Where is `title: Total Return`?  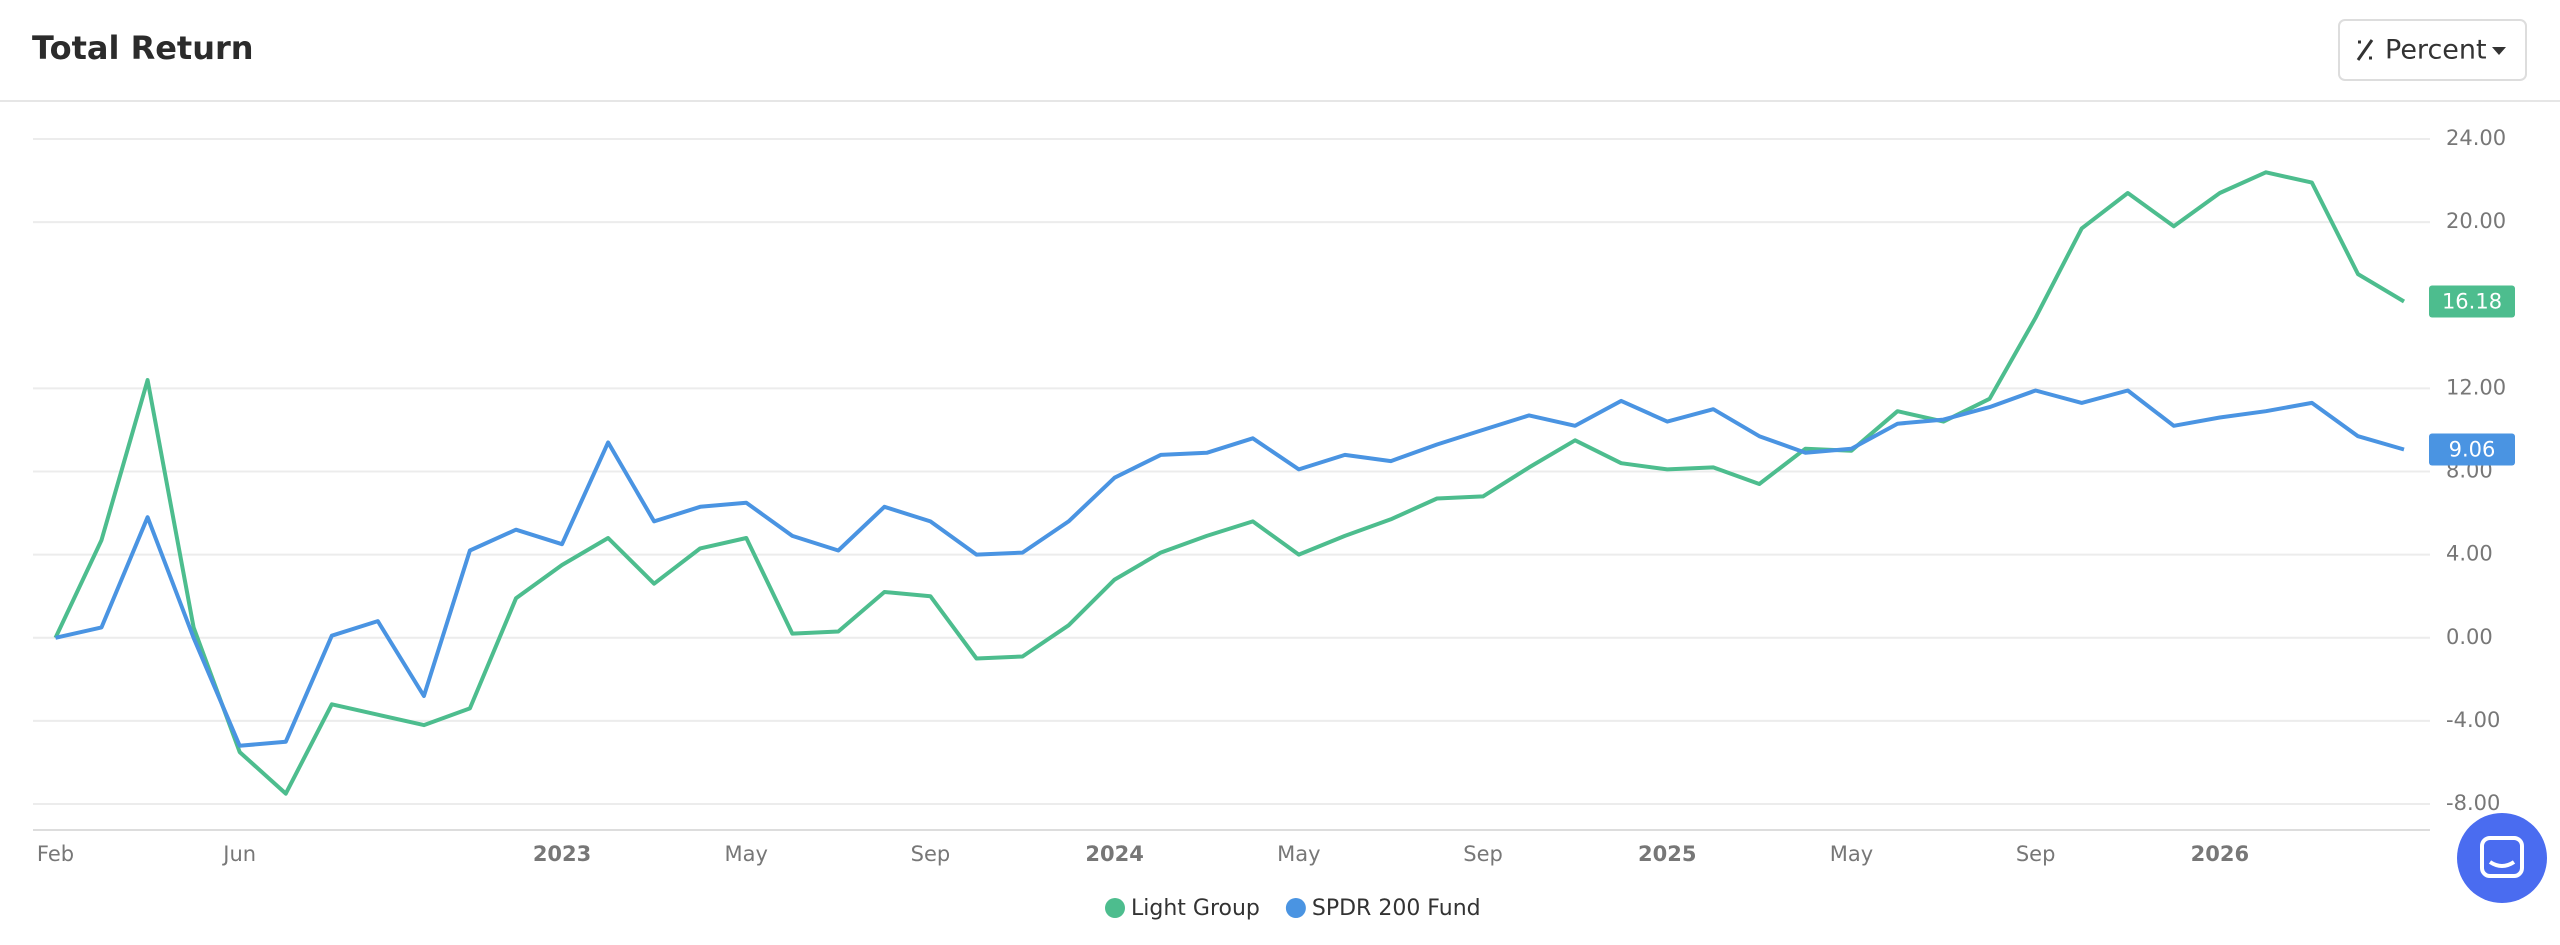
title: Total Return is located at coordinates (143, 48).